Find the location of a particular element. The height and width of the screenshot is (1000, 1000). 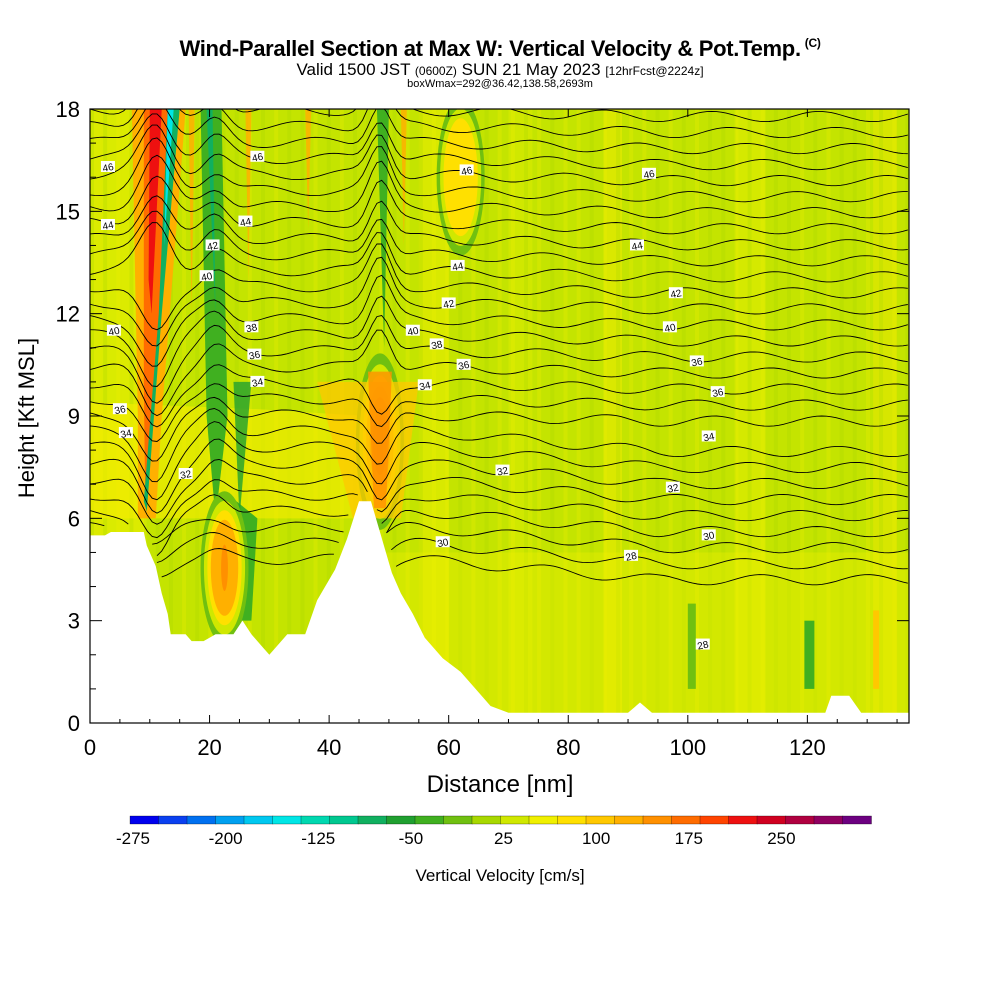

x-tick-label: 40 is located at coordinates (329, 747).